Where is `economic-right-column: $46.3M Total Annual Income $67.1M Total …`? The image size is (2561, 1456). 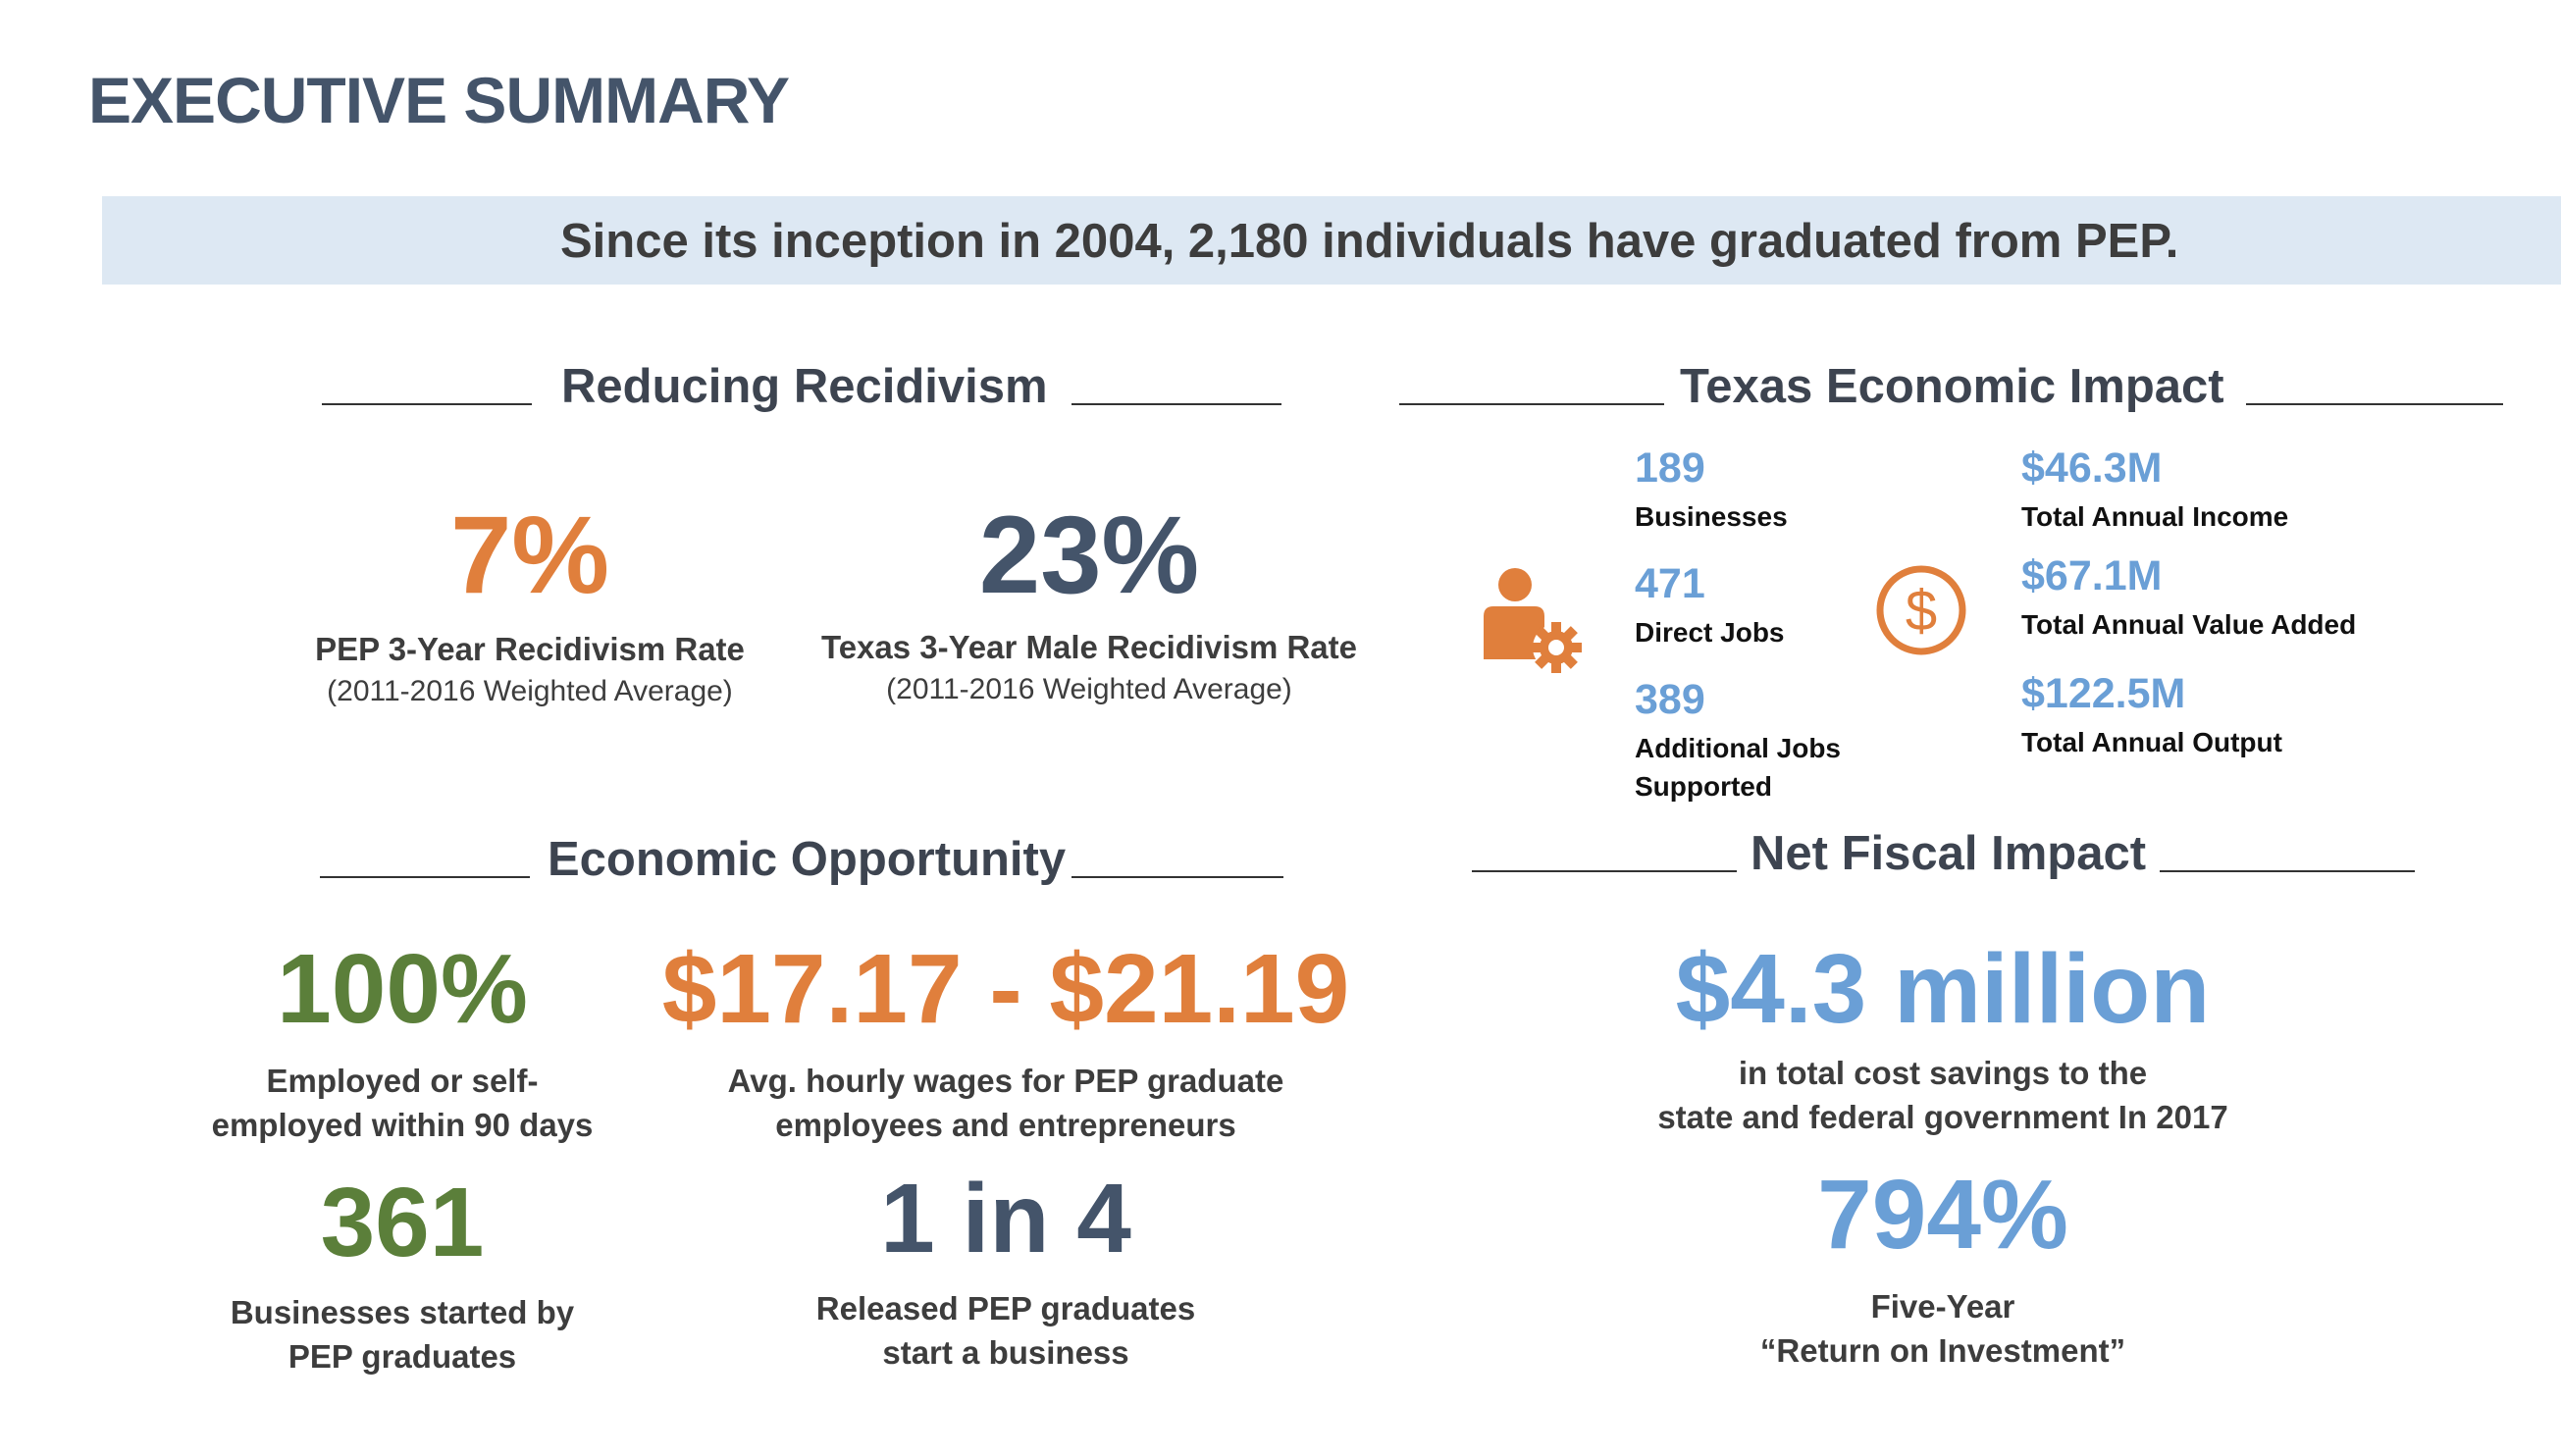
economic-right-column: $46.3M Total Annual Income $67.1M Total … is located at coordinates (2188, 604).